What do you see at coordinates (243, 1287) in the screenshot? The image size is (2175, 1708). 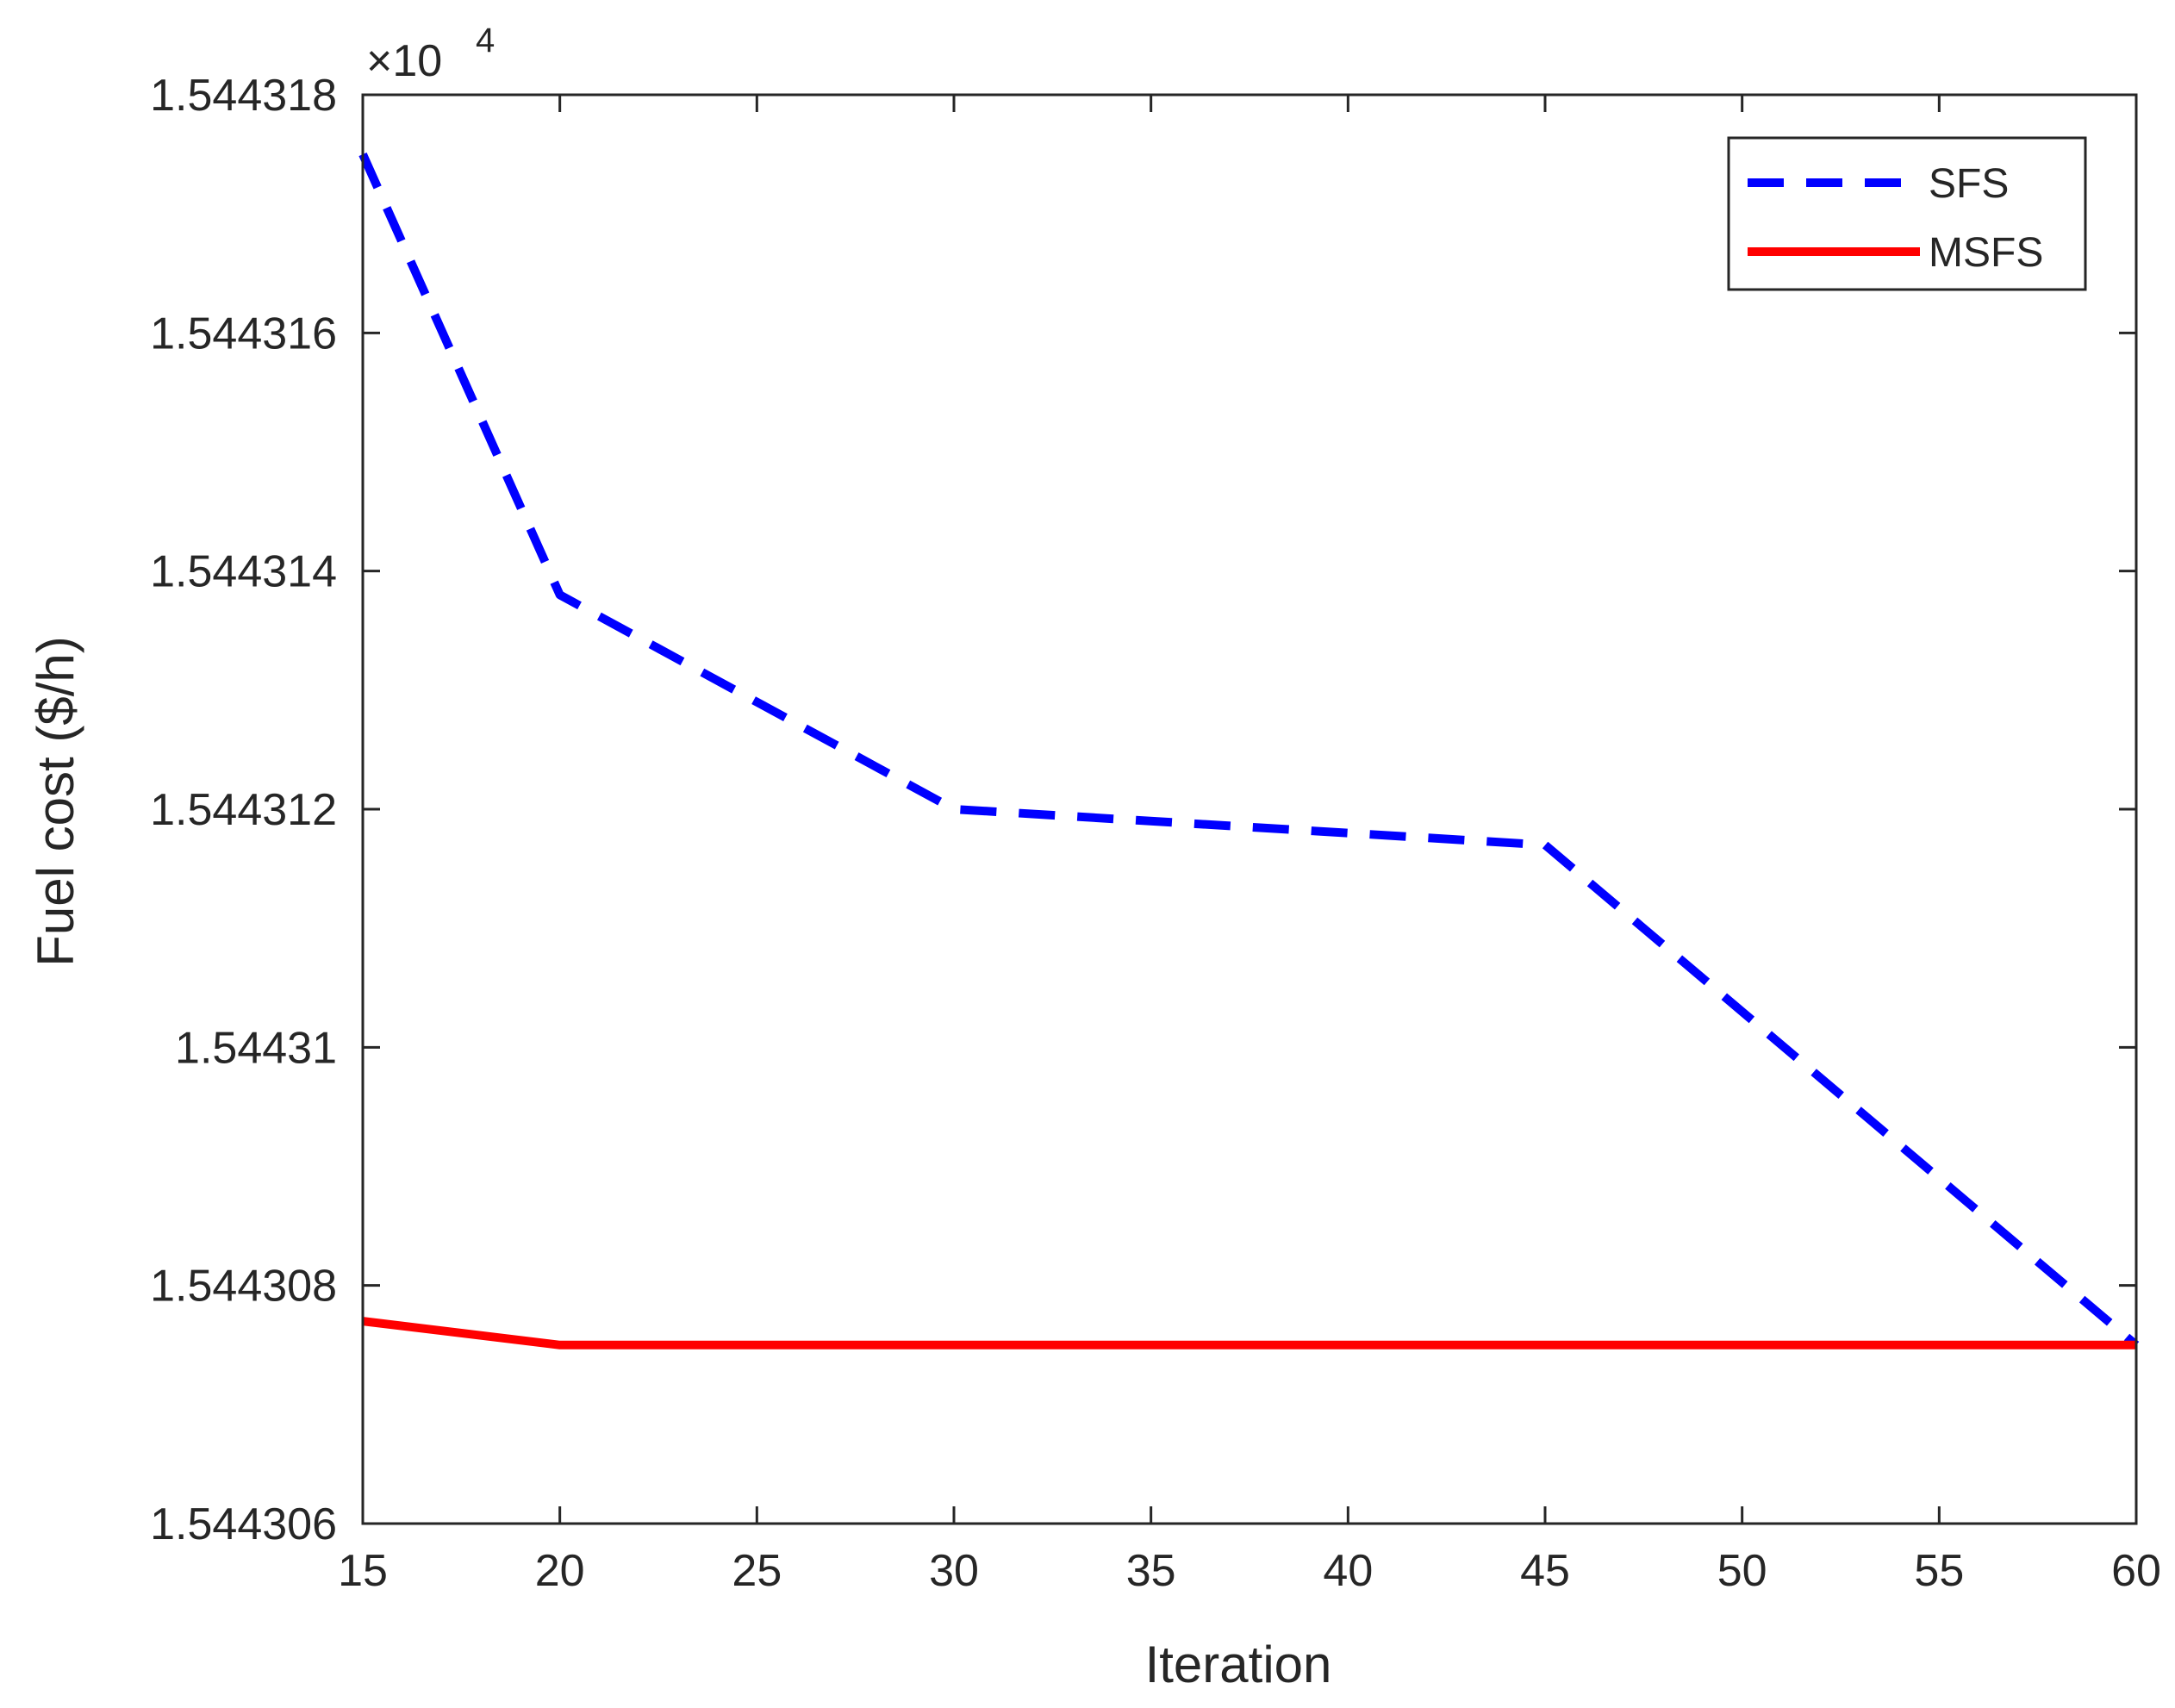 I see `y-tick-label: 1.544308` at bounding box center [243, 1287].